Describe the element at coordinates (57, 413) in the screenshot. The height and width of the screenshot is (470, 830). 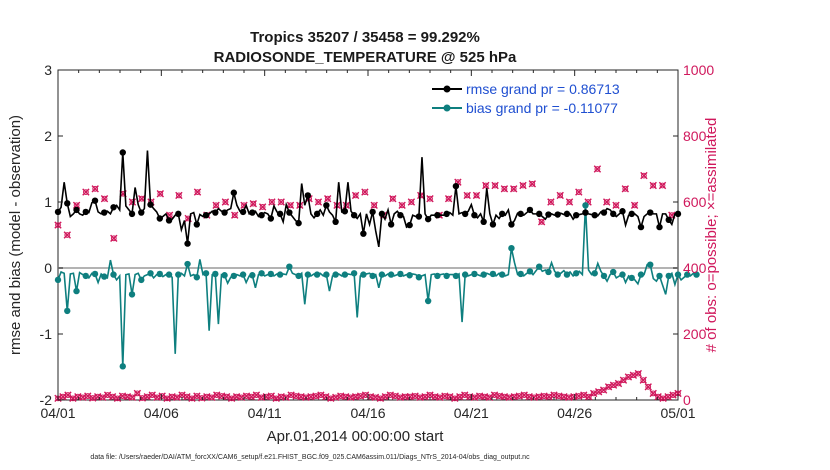
I see `x-tick-label: 04/01` at that location.